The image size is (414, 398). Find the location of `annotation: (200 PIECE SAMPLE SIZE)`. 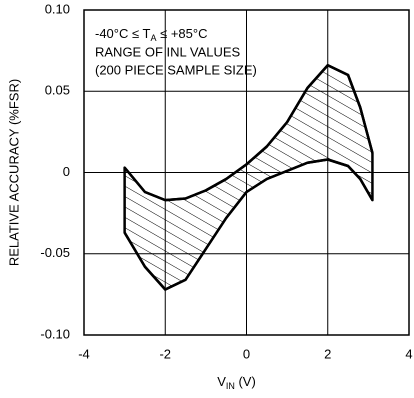

annotation: (200 PIECE SAMPLE SIZE) is located at coordinates (176, 69).